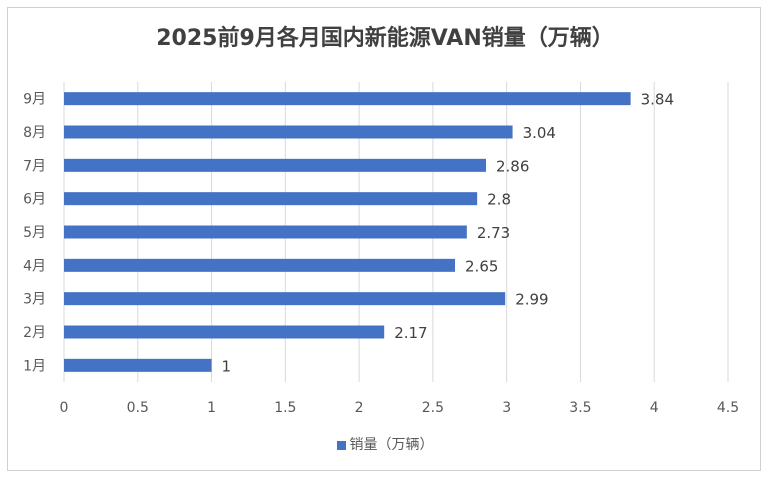  What do you see at coordinates (539, 133) in the screenshot?
I see `data-label-7: 3.04` at bounding box center [539, 133].